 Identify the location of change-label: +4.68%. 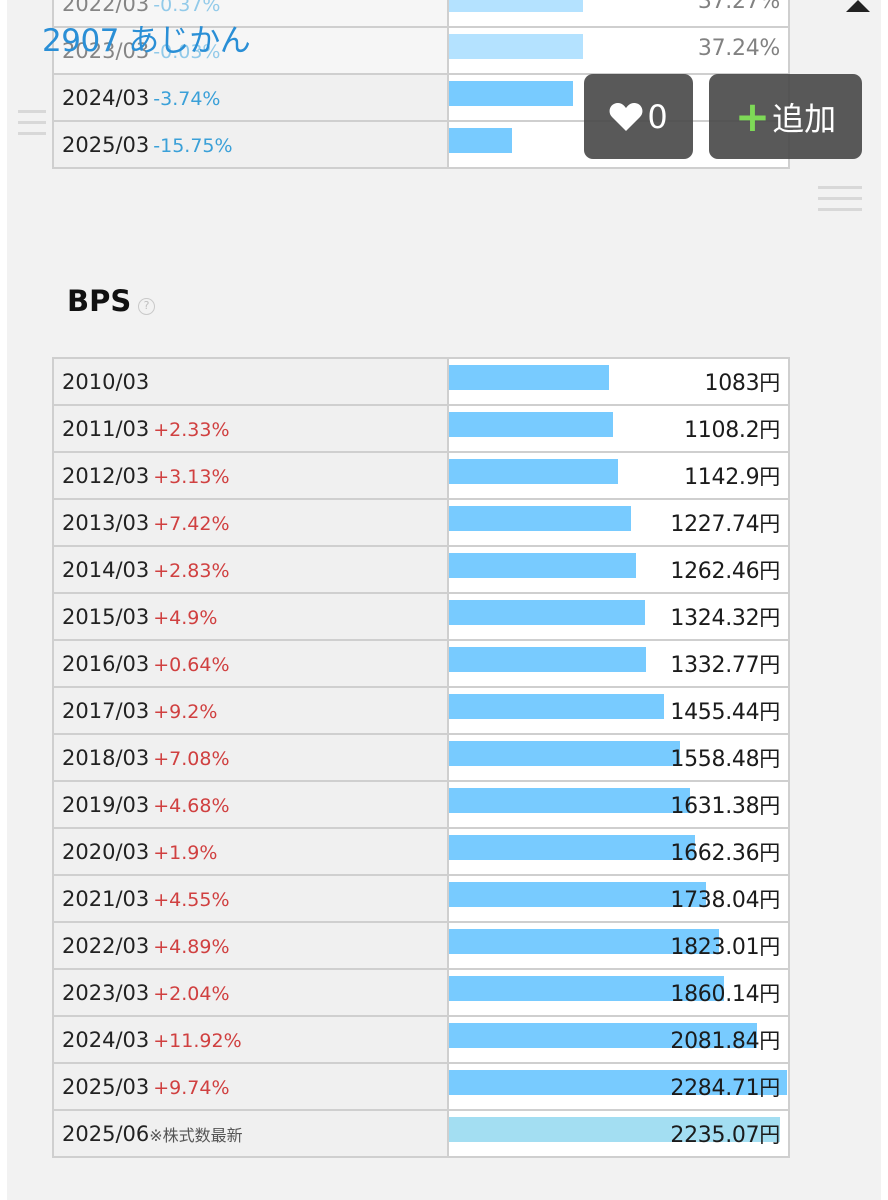
(191, 805).